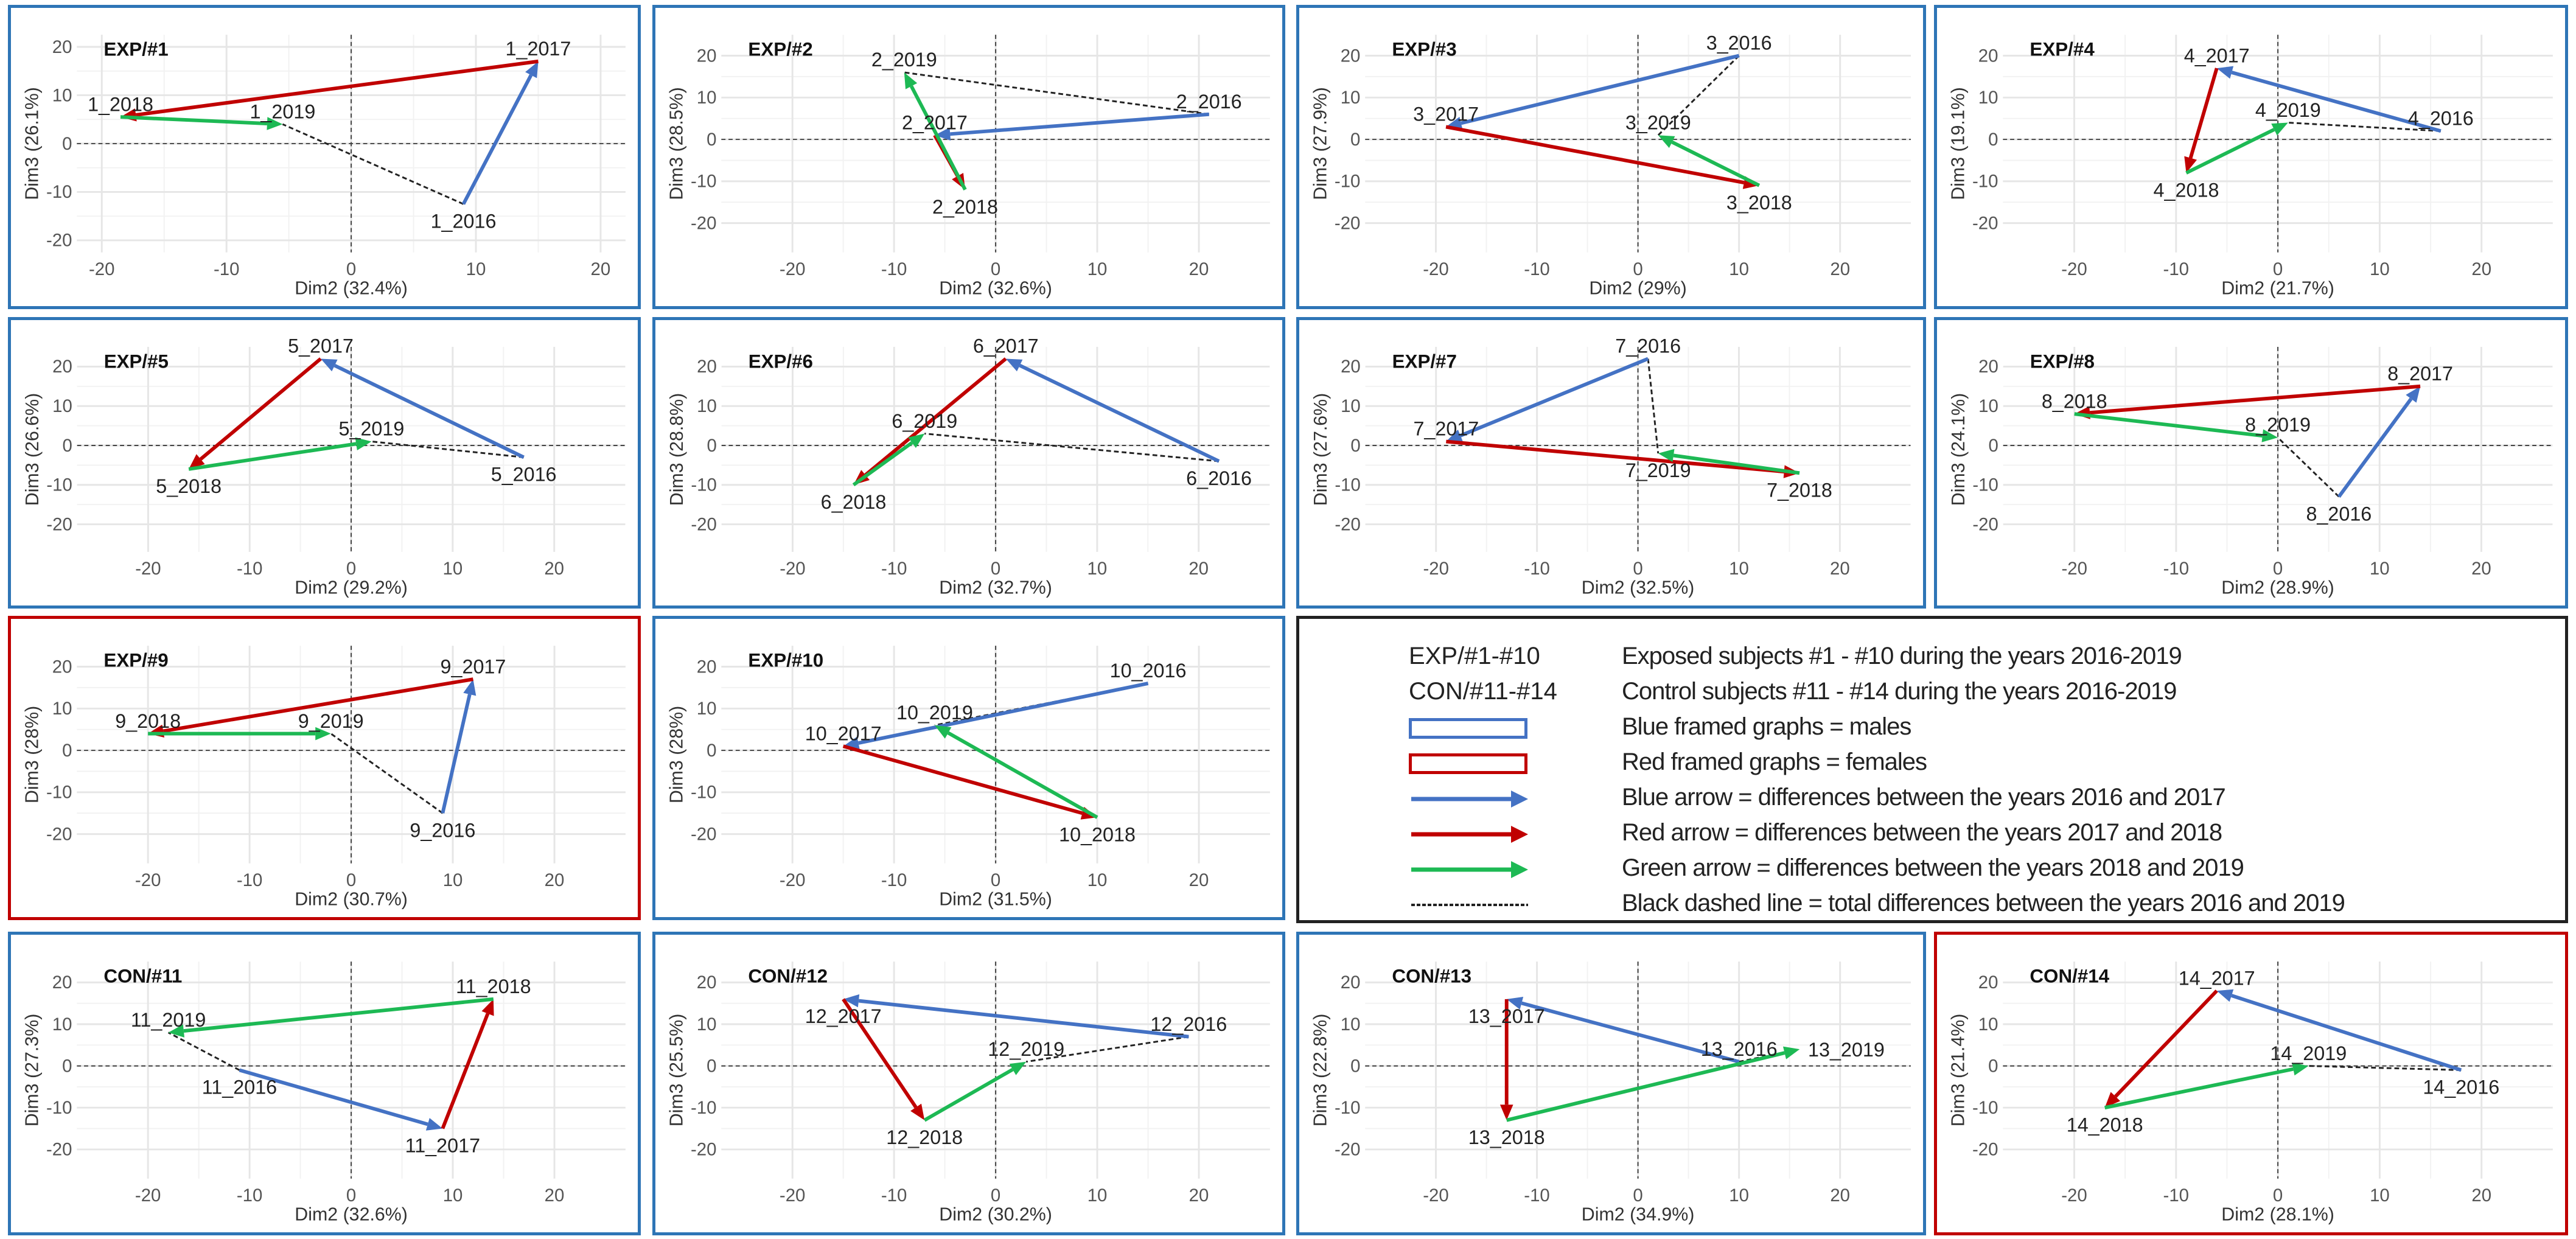 This screenshot has width=2576, height=1239. Describe the element at coordinates (904, 60) in the screenshot. I see `point-label: 2_2019` at that location.